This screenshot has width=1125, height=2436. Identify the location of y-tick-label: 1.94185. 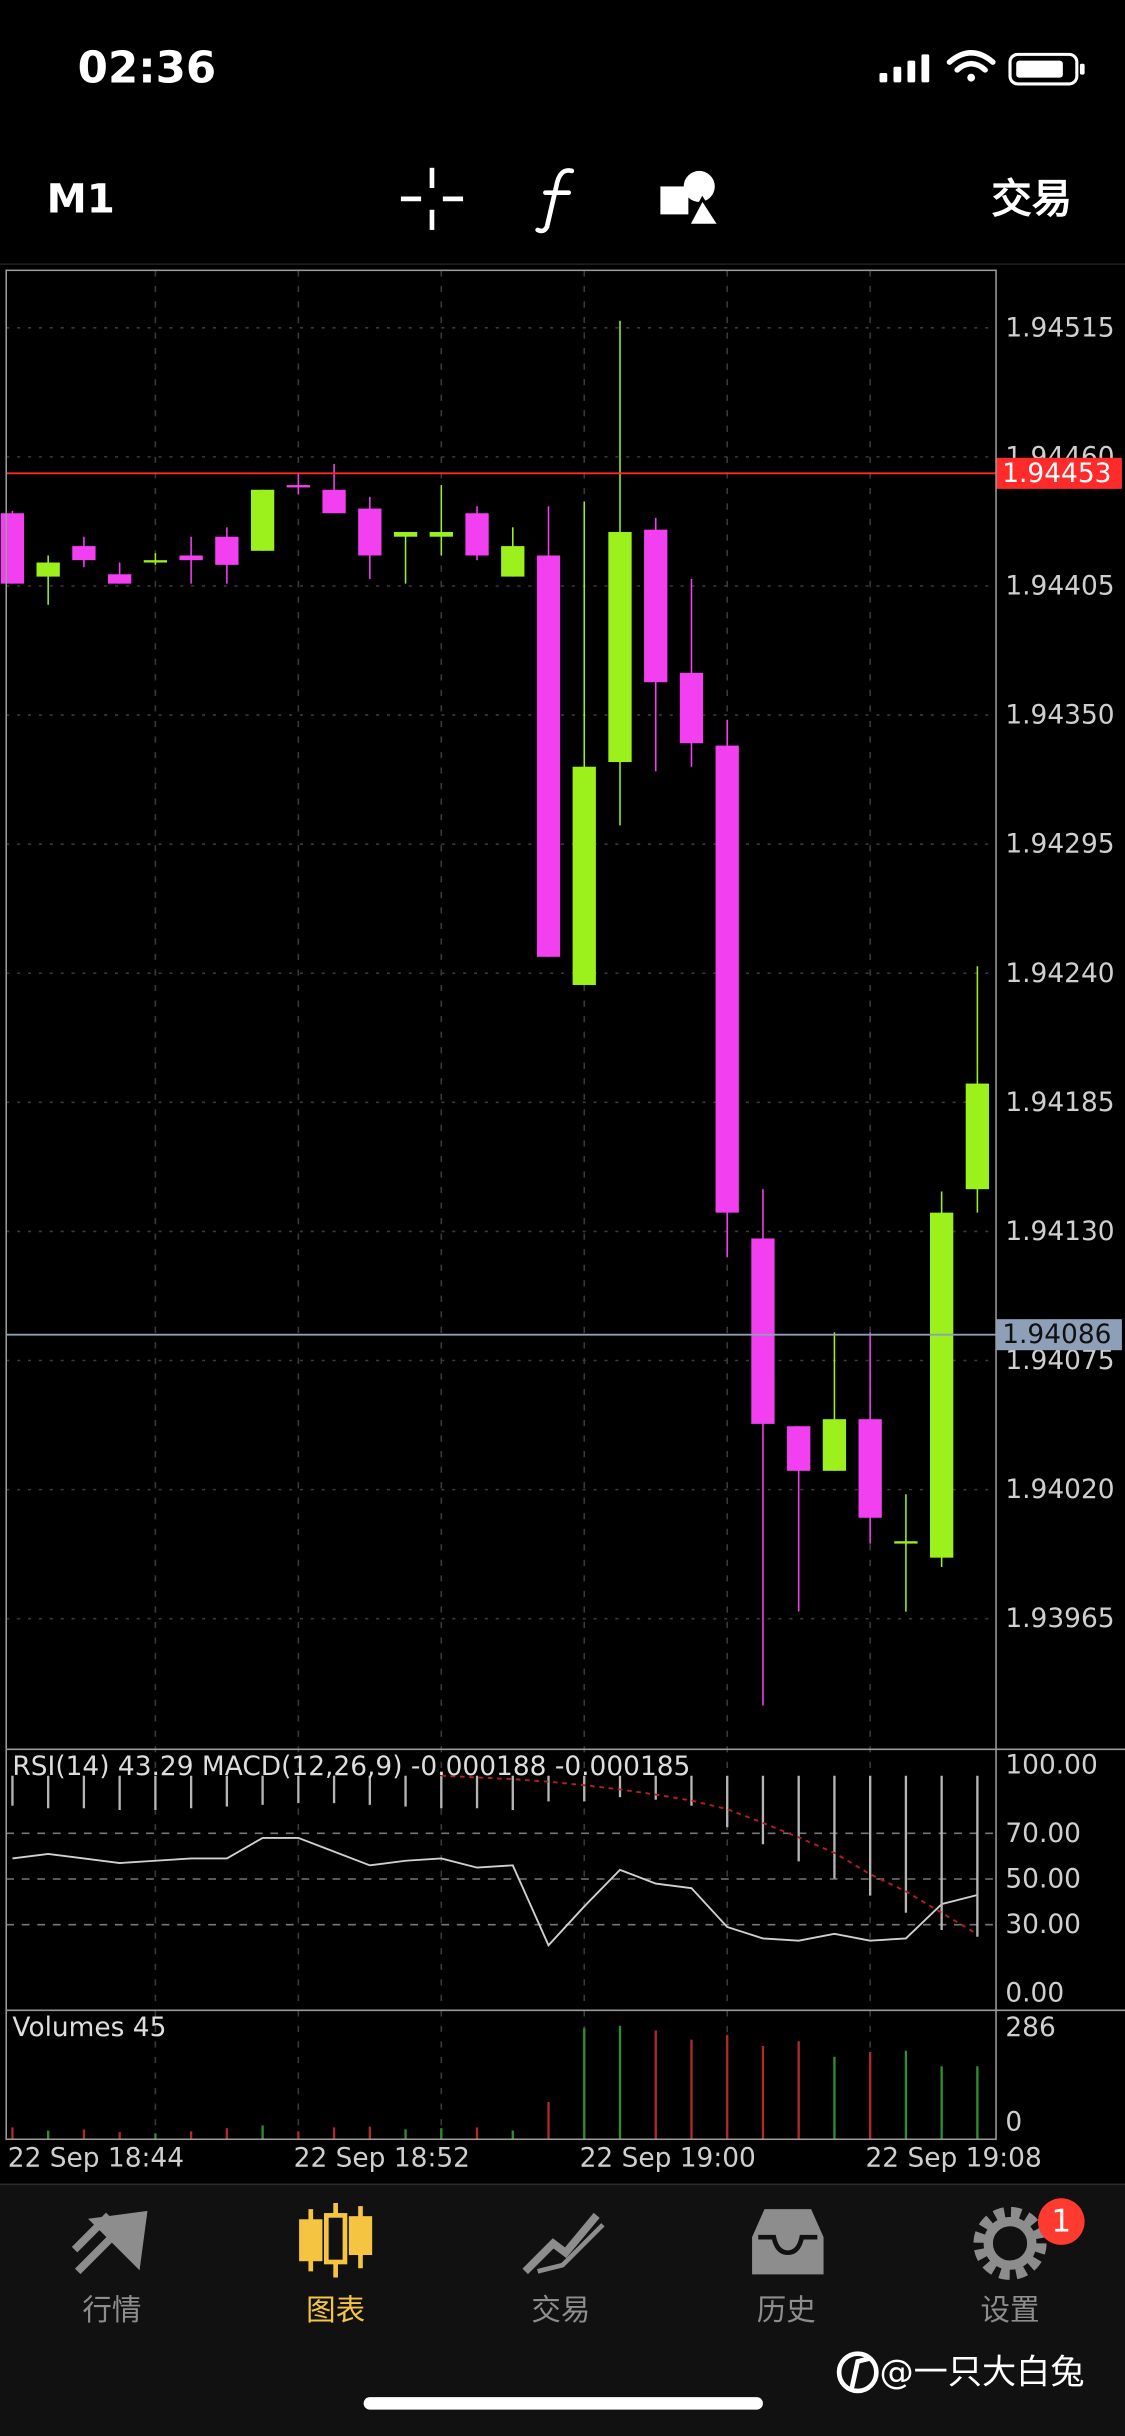
(1059, 1102).